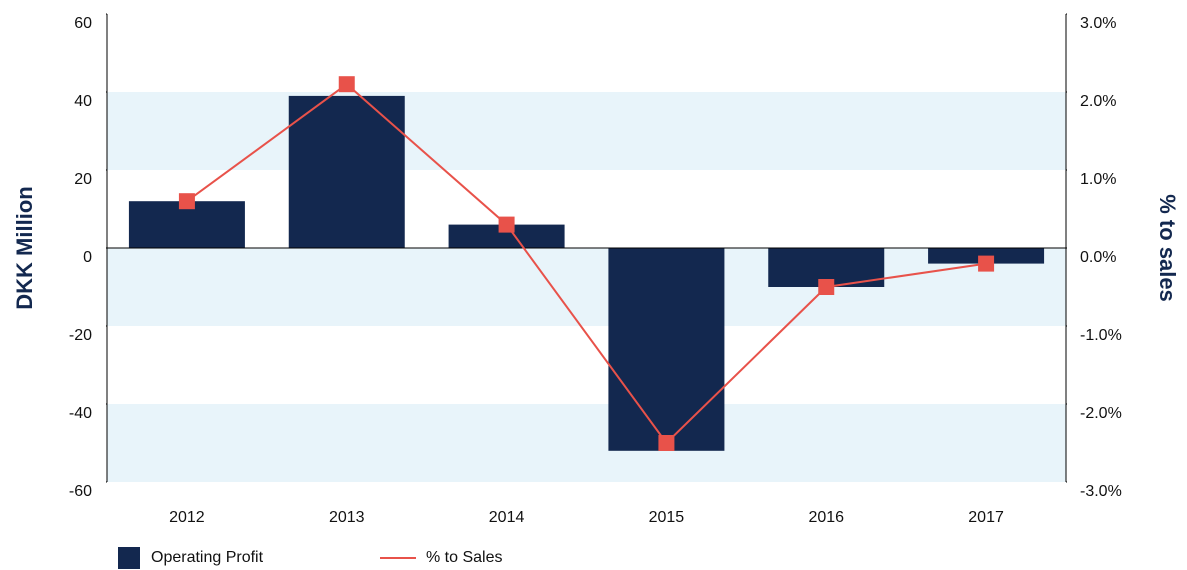 The width and height of the screenshot is (1187, 570). What do you see at coordinates (129, 558) in the screenshot?
I see `legend-swatch` at bounding box center [129, 558].